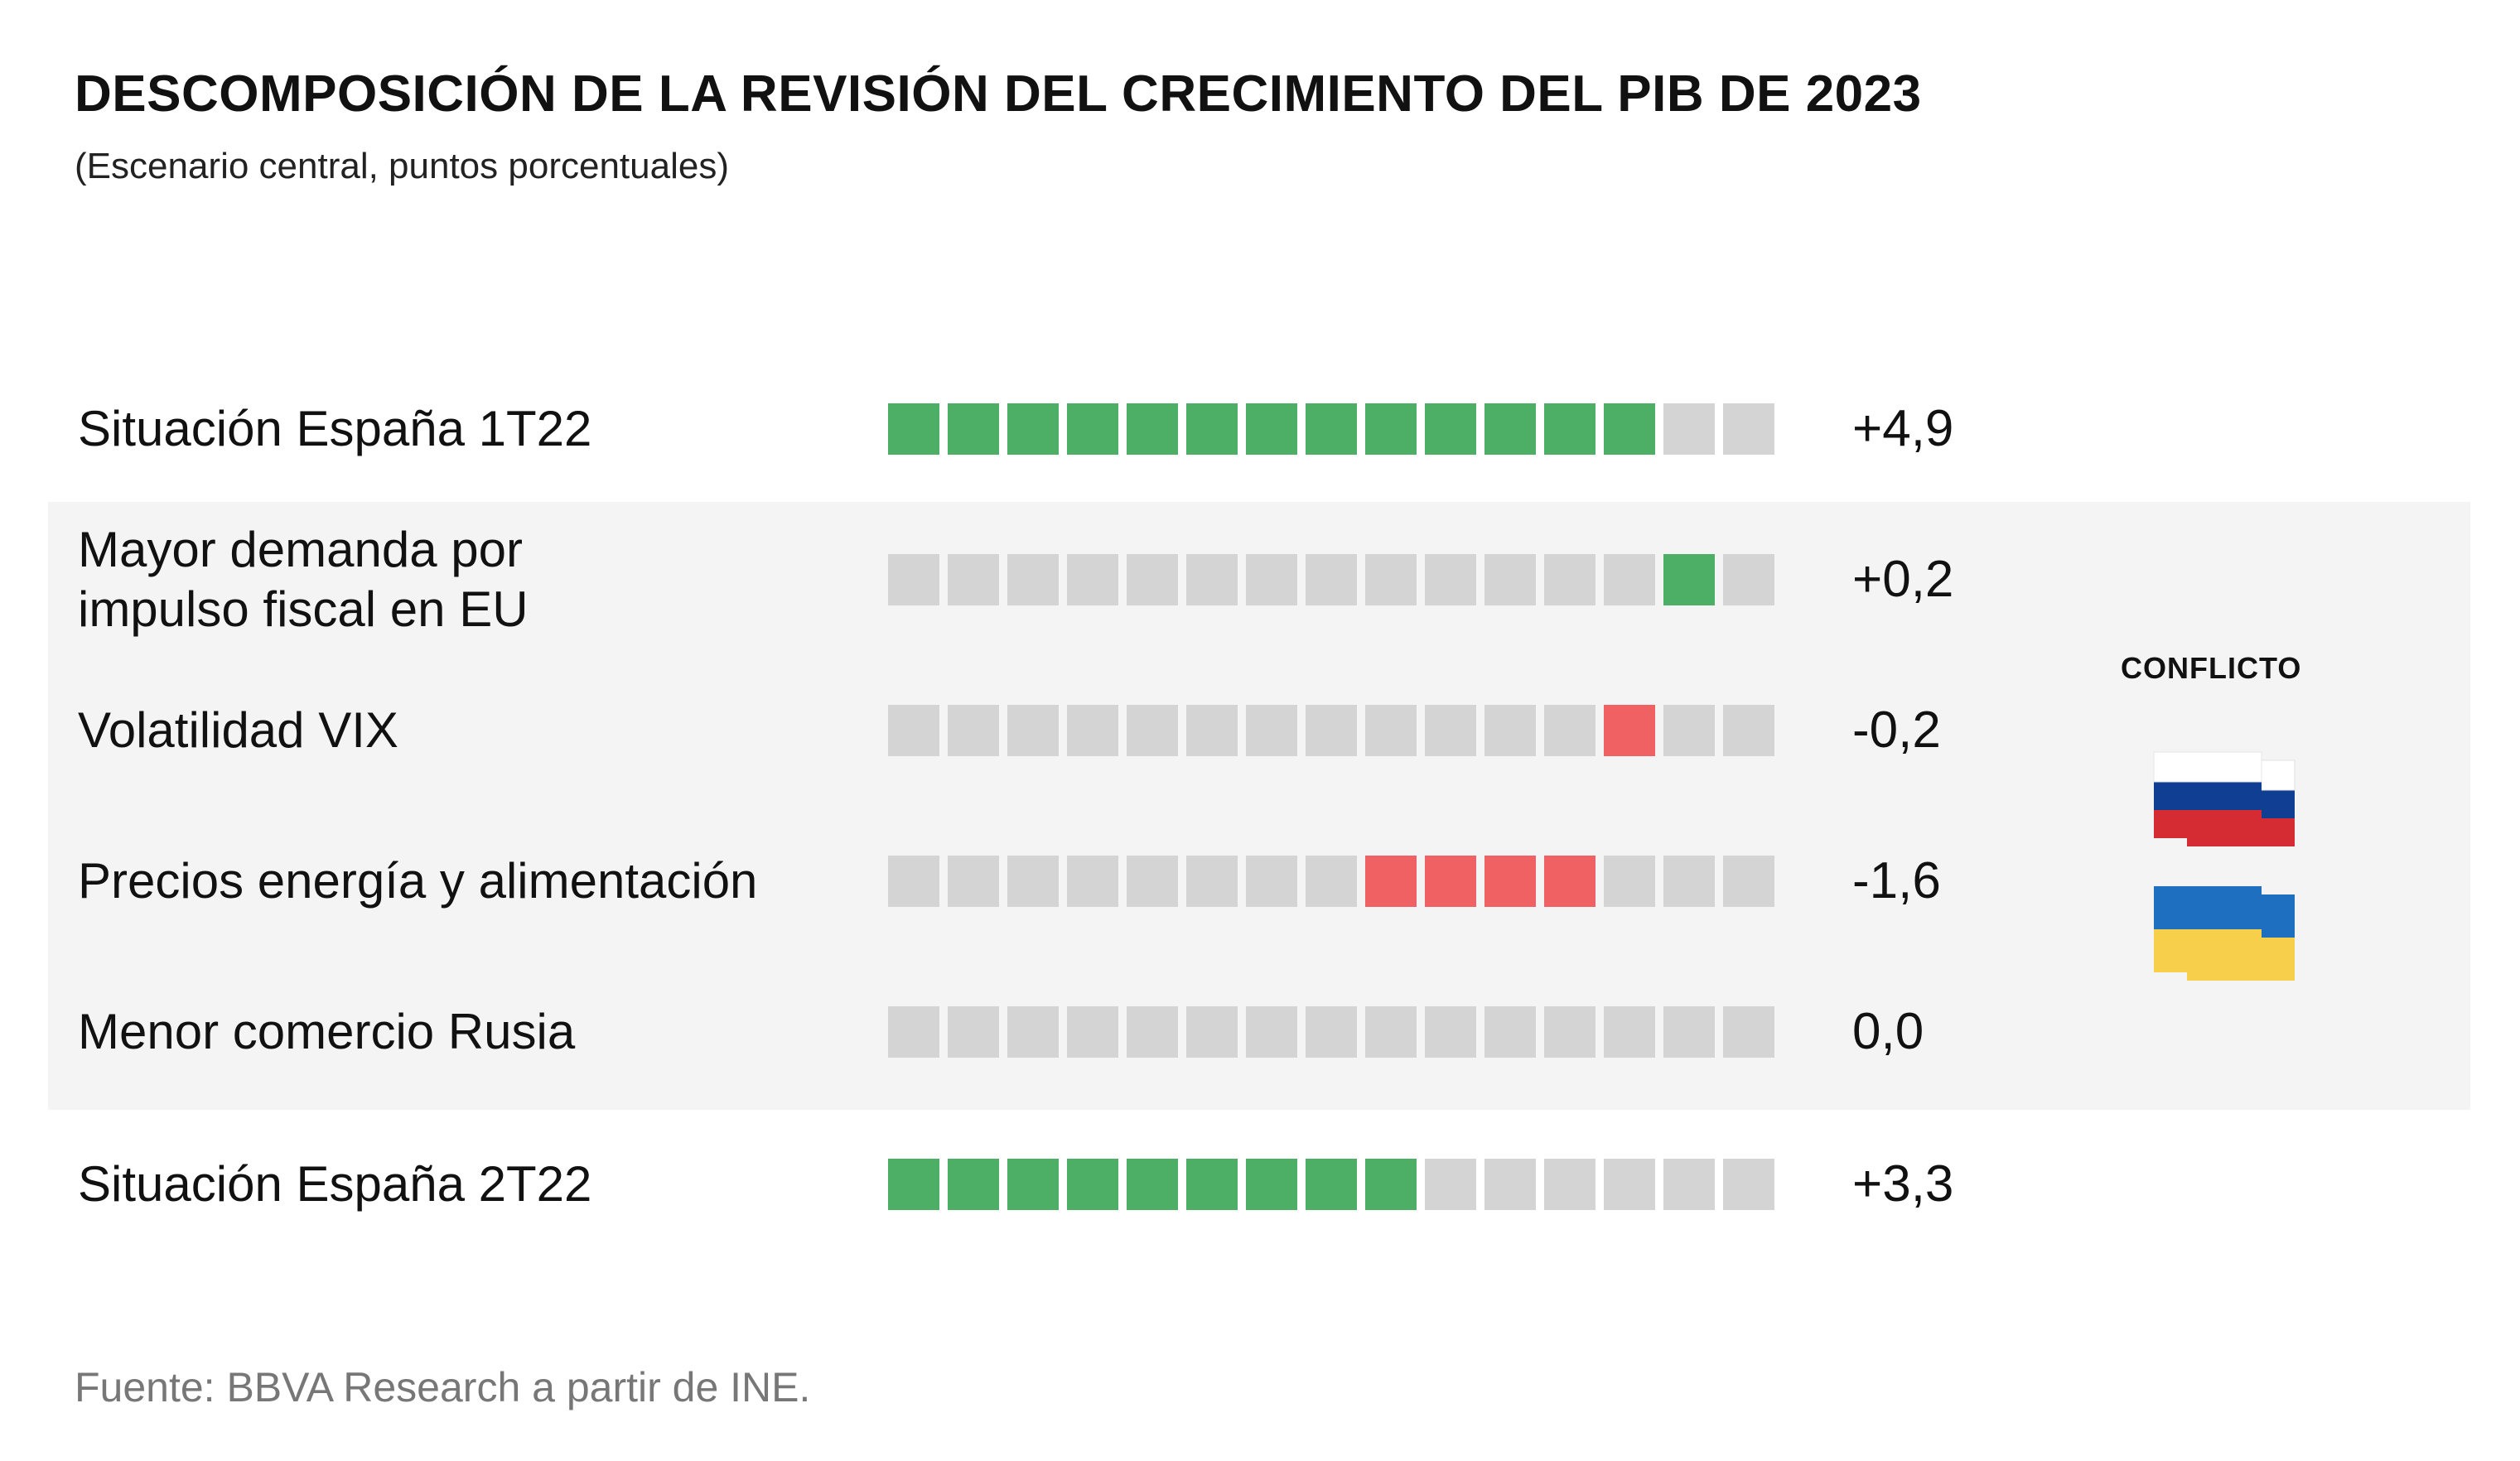 This screenshot has width=2520, height=1461. I want to click on row-label-line: Precios energía y alimentación, so click(418, 881).